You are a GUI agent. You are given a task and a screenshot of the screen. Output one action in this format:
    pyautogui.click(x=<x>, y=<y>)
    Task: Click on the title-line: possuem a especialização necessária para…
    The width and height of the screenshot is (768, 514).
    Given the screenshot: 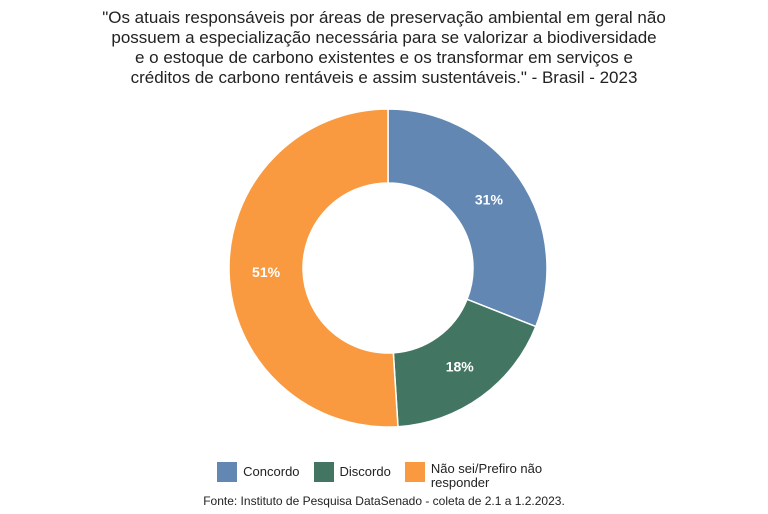 What is the action you would take?
    pyautogui.click(x=384, y=37)
    